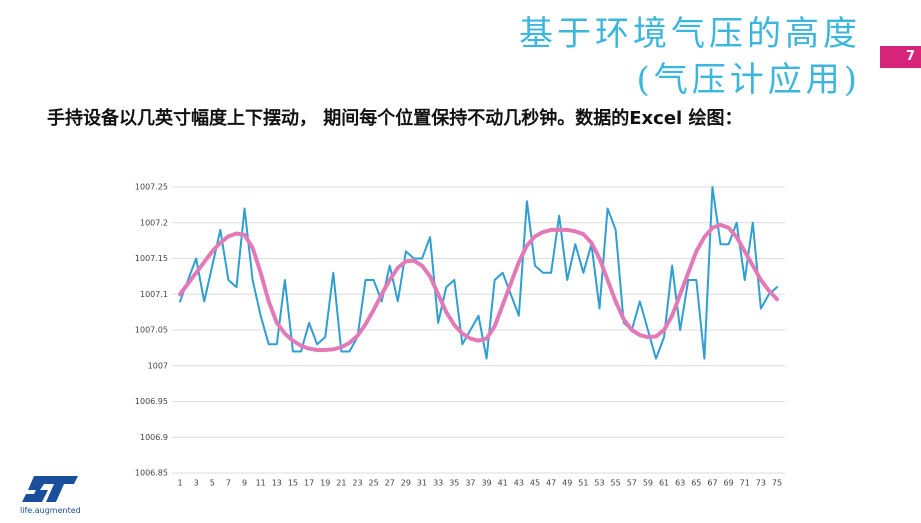 This screenshot has width=921, height=523. What do you see at coordinates (309, 483) in the screenshot?
I see `x-tick-label: 17` at bounding box center [309, 483].